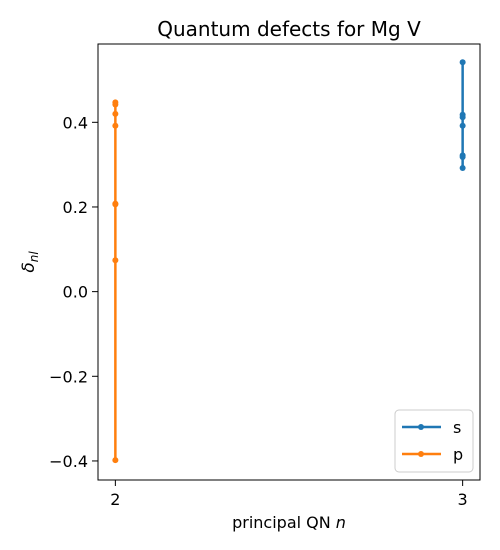 This screenshot has width=500, height=550. I want to click on y-tick-label: 0.0, so click(75, 292).